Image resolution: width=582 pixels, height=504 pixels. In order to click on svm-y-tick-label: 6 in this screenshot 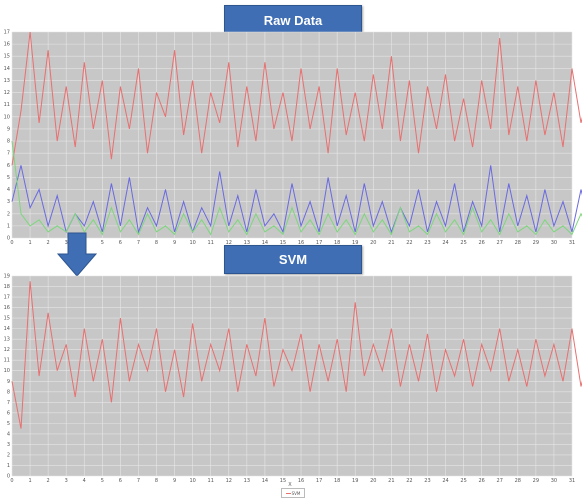, I will do `click(8, 413)`.